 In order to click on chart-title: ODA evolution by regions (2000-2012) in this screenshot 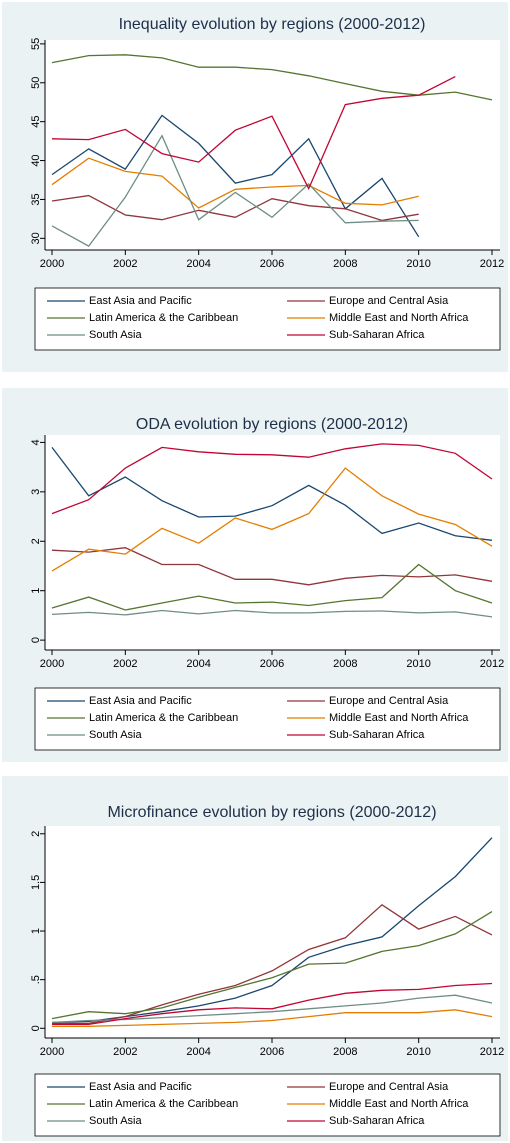, I will do `click(272, 424)`.